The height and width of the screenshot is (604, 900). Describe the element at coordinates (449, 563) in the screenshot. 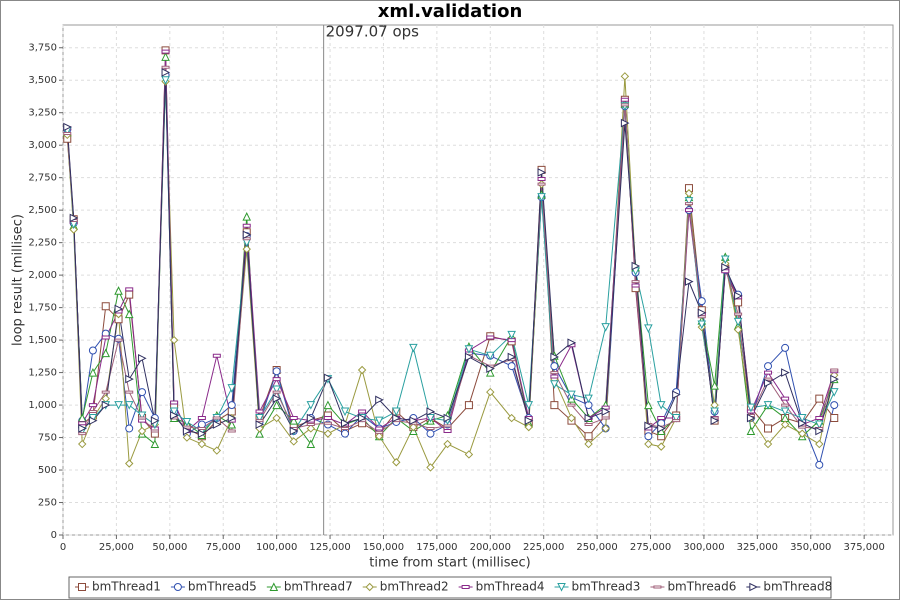

I see `x-axis-label: time from start (millisec)` at that location.